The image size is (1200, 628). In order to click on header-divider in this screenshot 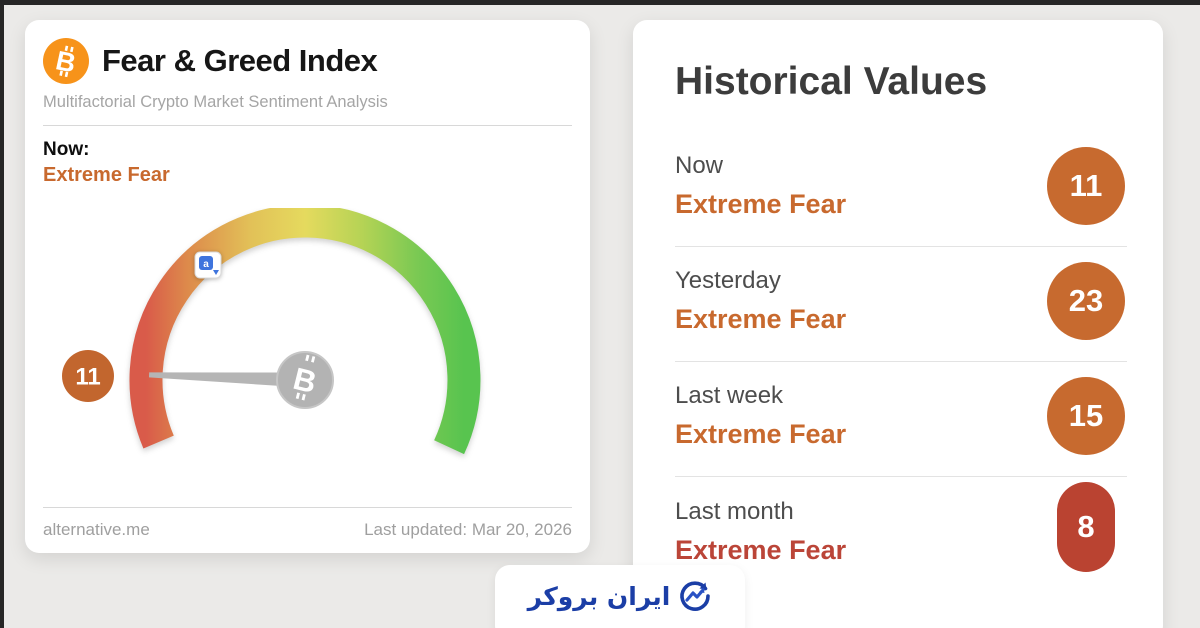, I will do `click(307, 125)`.